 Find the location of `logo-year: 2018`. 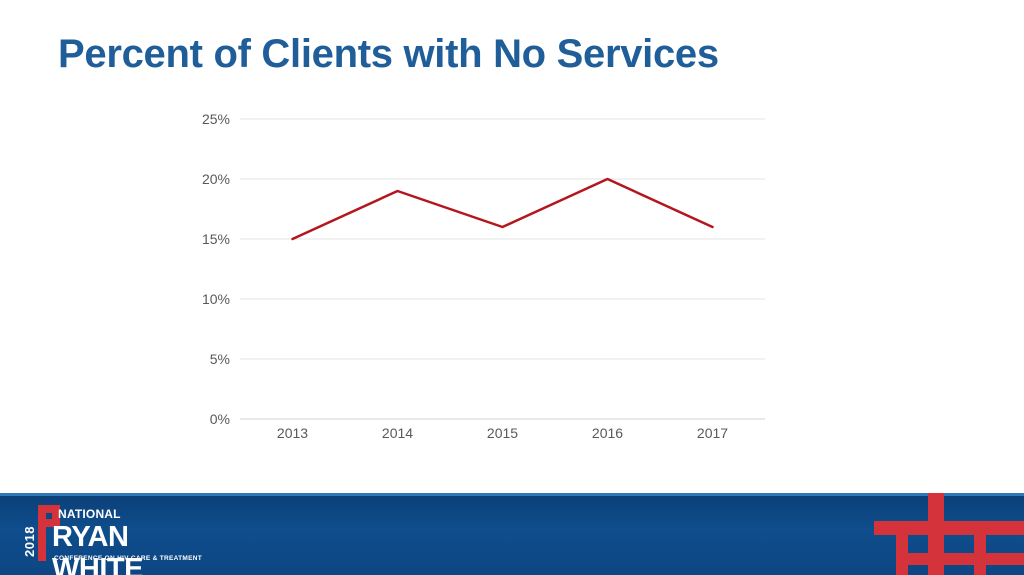

logo-year: 2018 is located at coordinates (29, 541).